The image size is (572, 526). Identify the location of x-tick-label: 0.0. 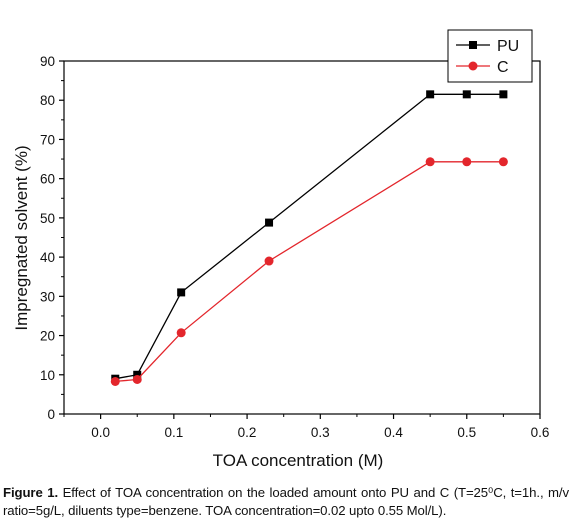
(100, 432).